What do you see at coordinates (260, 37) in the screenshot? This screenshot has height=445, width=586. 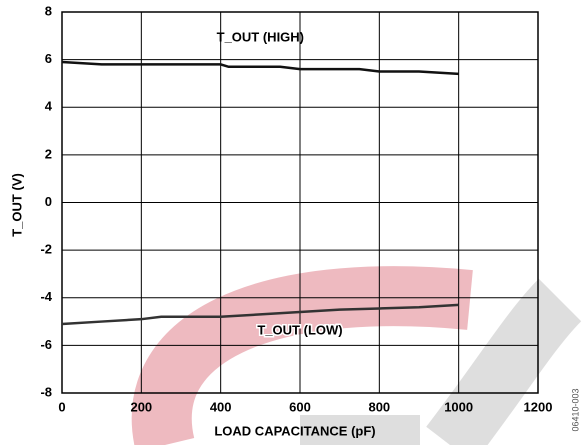 I see `series-label: T_OUT (HIGH)` at bounding box center [260, 37].